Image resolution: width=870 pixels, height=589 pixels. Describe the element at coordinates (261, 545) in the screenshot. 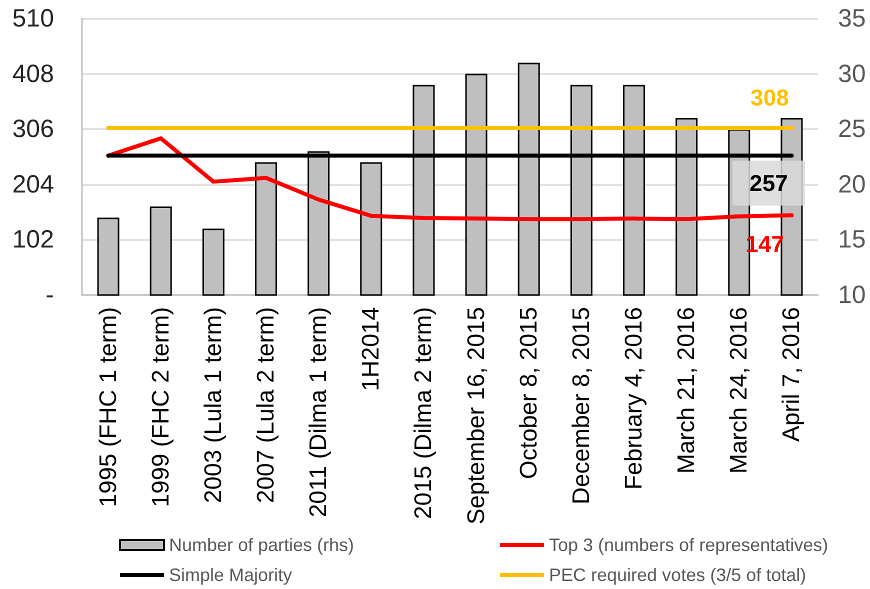

I see `legend-label: Number of parties (rhs)` at that location.